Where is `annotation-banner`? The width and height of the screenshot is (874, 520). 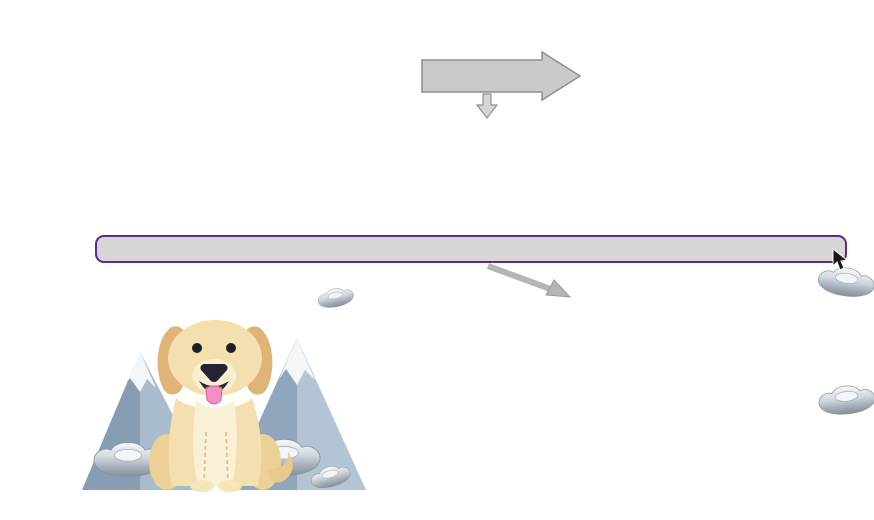 annotation-banner is located at coordinates (471, 249).